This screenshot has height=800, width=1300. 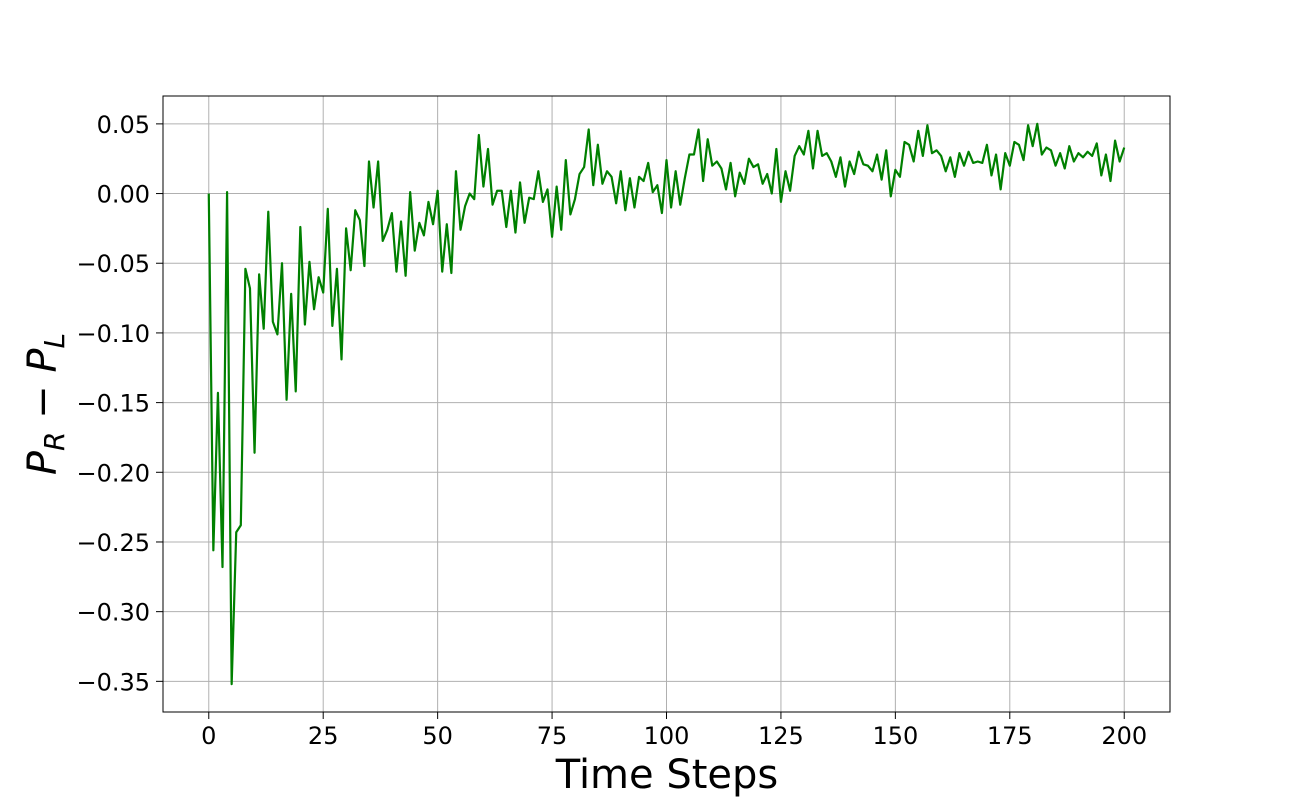 What do you see at coordinates (113, 334) in the screenshot?
I see `y-tick-label: −0.10` at bounding box center [113, 334].